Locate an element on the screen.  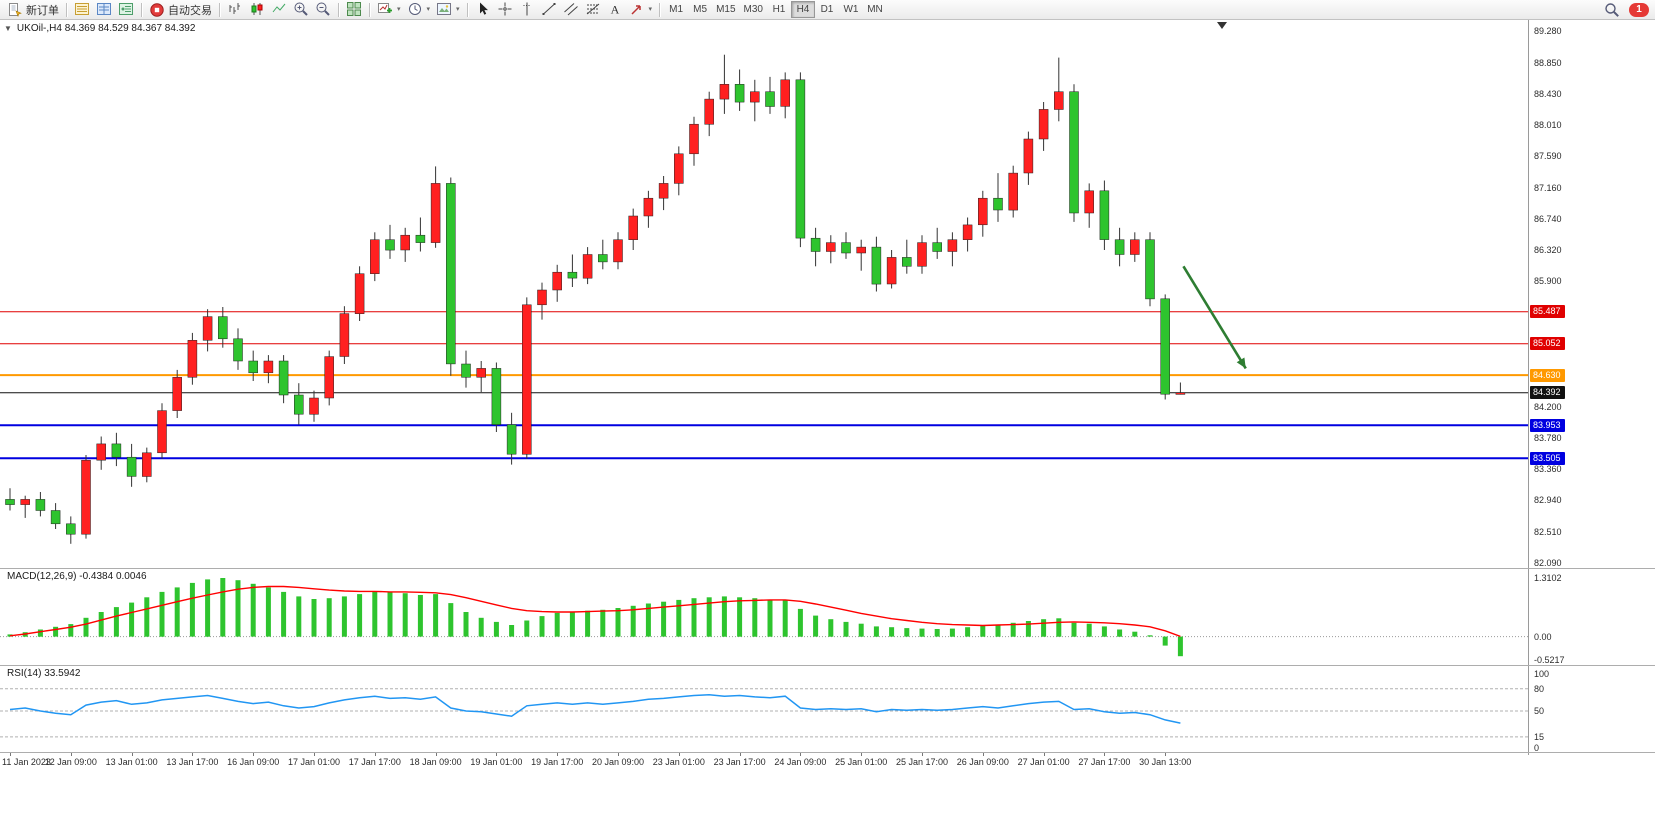
trendline-button is located at coordinates (549, 9).